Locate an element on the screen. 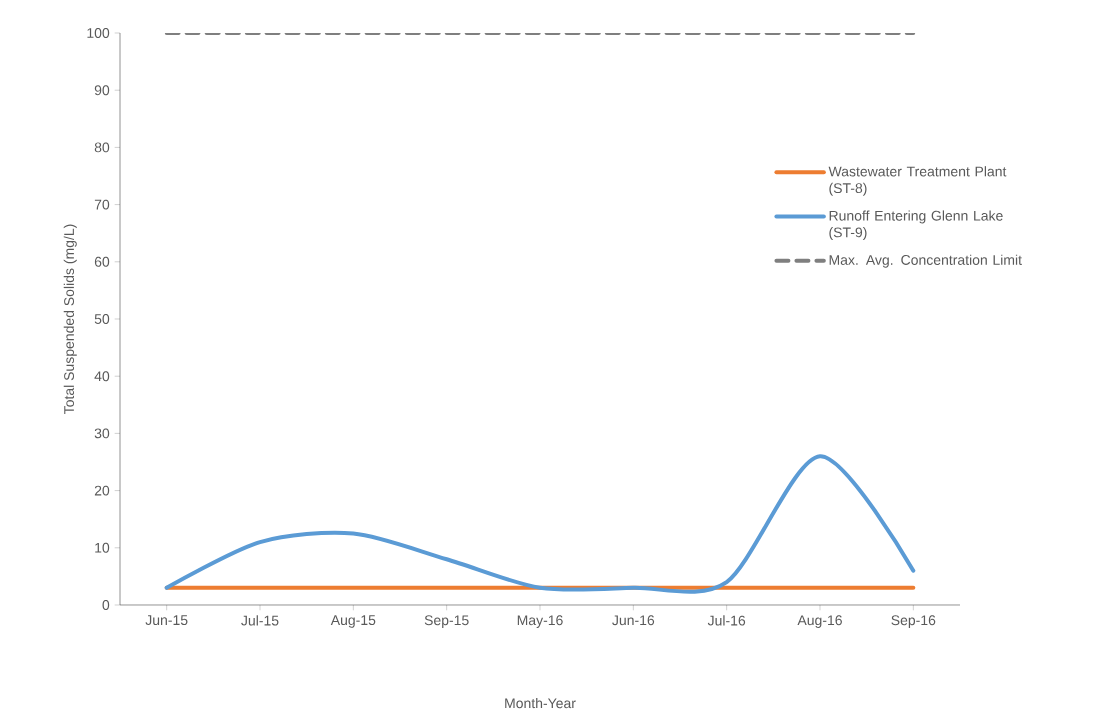 This screenshot has width=1104, height=717. x-tick-label: Jun-16 is located at coordinates (633, 620).